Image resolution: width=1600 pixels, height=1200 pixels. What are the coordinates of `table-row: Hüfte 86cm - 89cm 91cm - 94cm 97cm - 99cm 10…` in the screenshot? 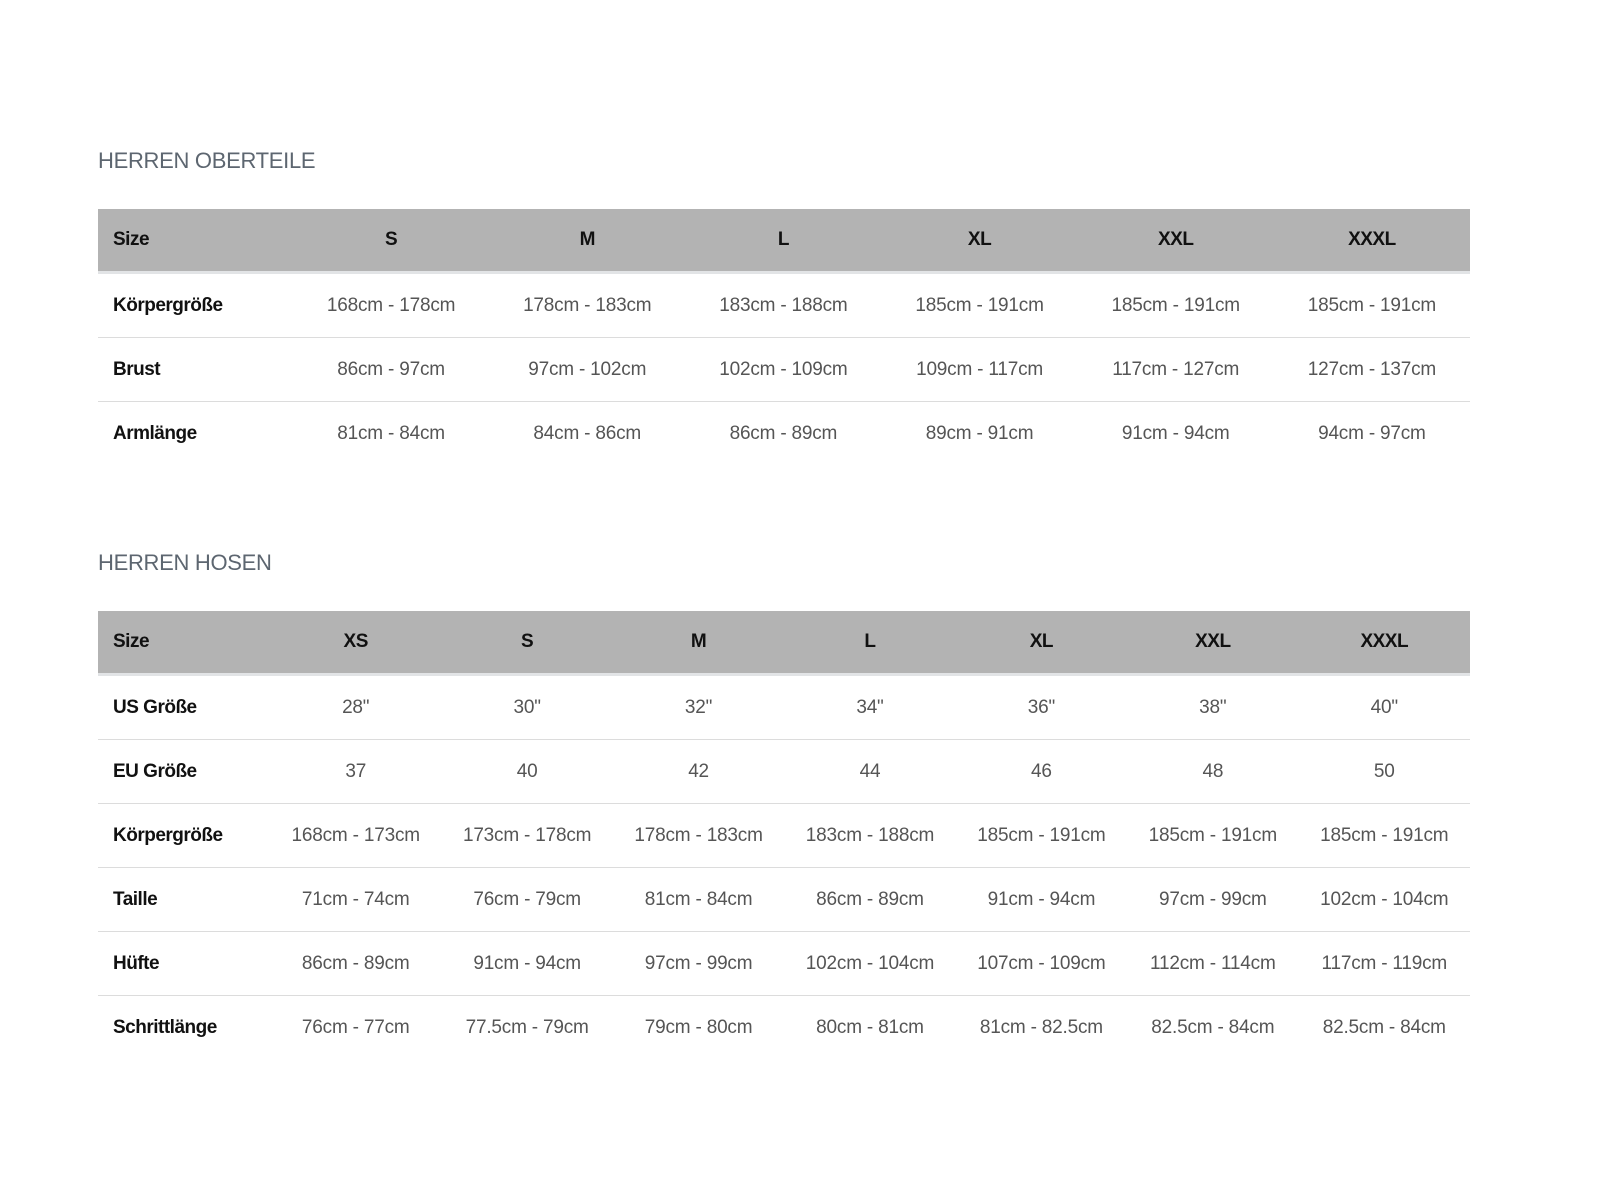 It's located at (784, 963).